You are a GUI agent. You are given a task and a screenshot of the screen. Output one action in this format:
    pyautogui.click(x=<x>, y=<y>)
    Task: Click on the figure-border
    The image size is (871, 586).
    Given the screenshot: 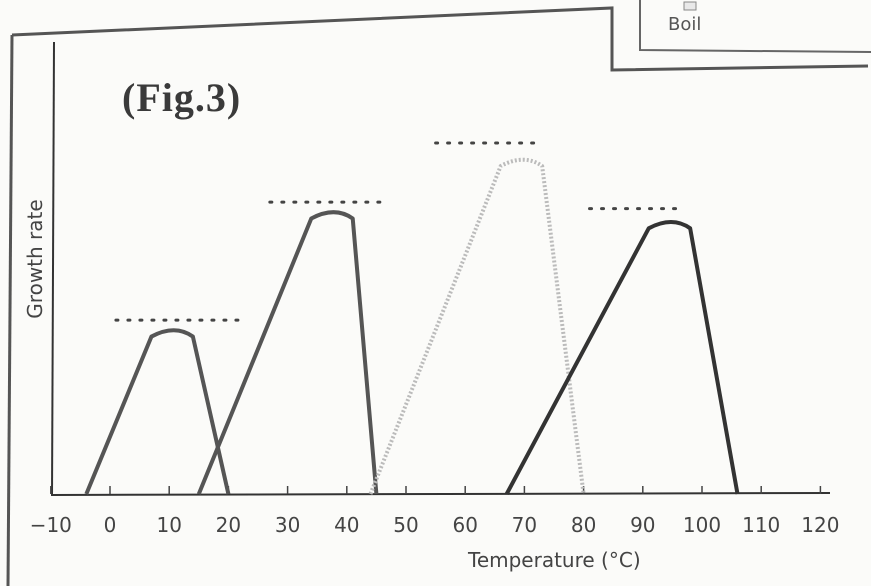 What is the action you would take?
    pyautogui.click(x=440, y=39)
    